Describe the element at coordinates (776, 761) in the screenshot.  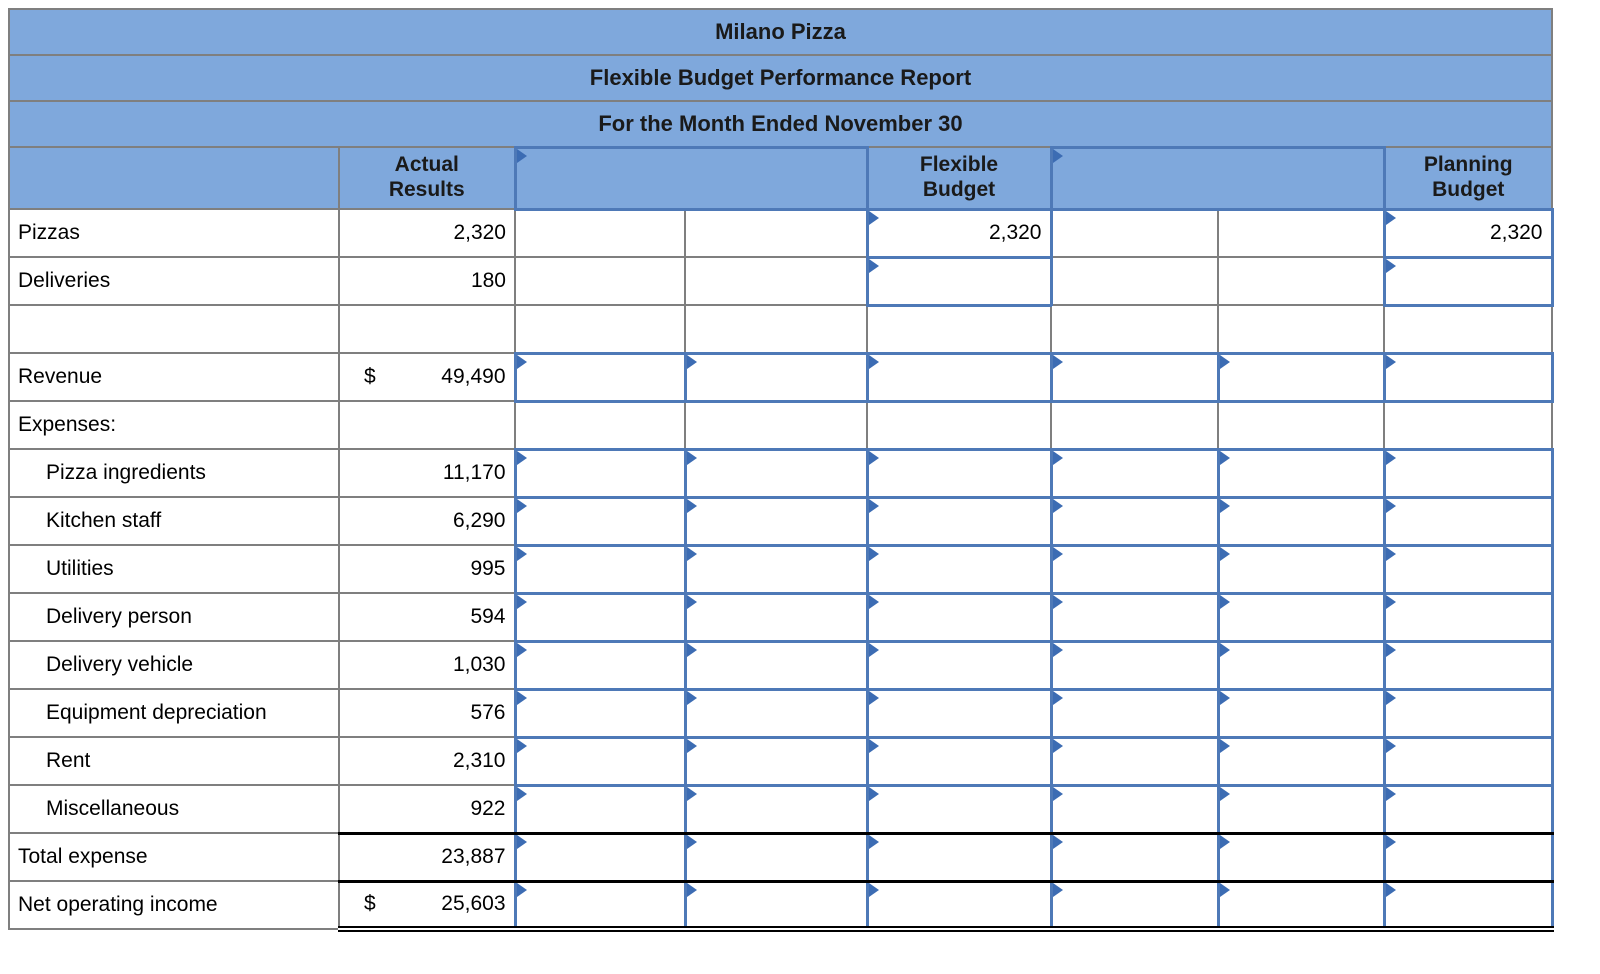
I see `input-rent-variance1-mark` at that location.